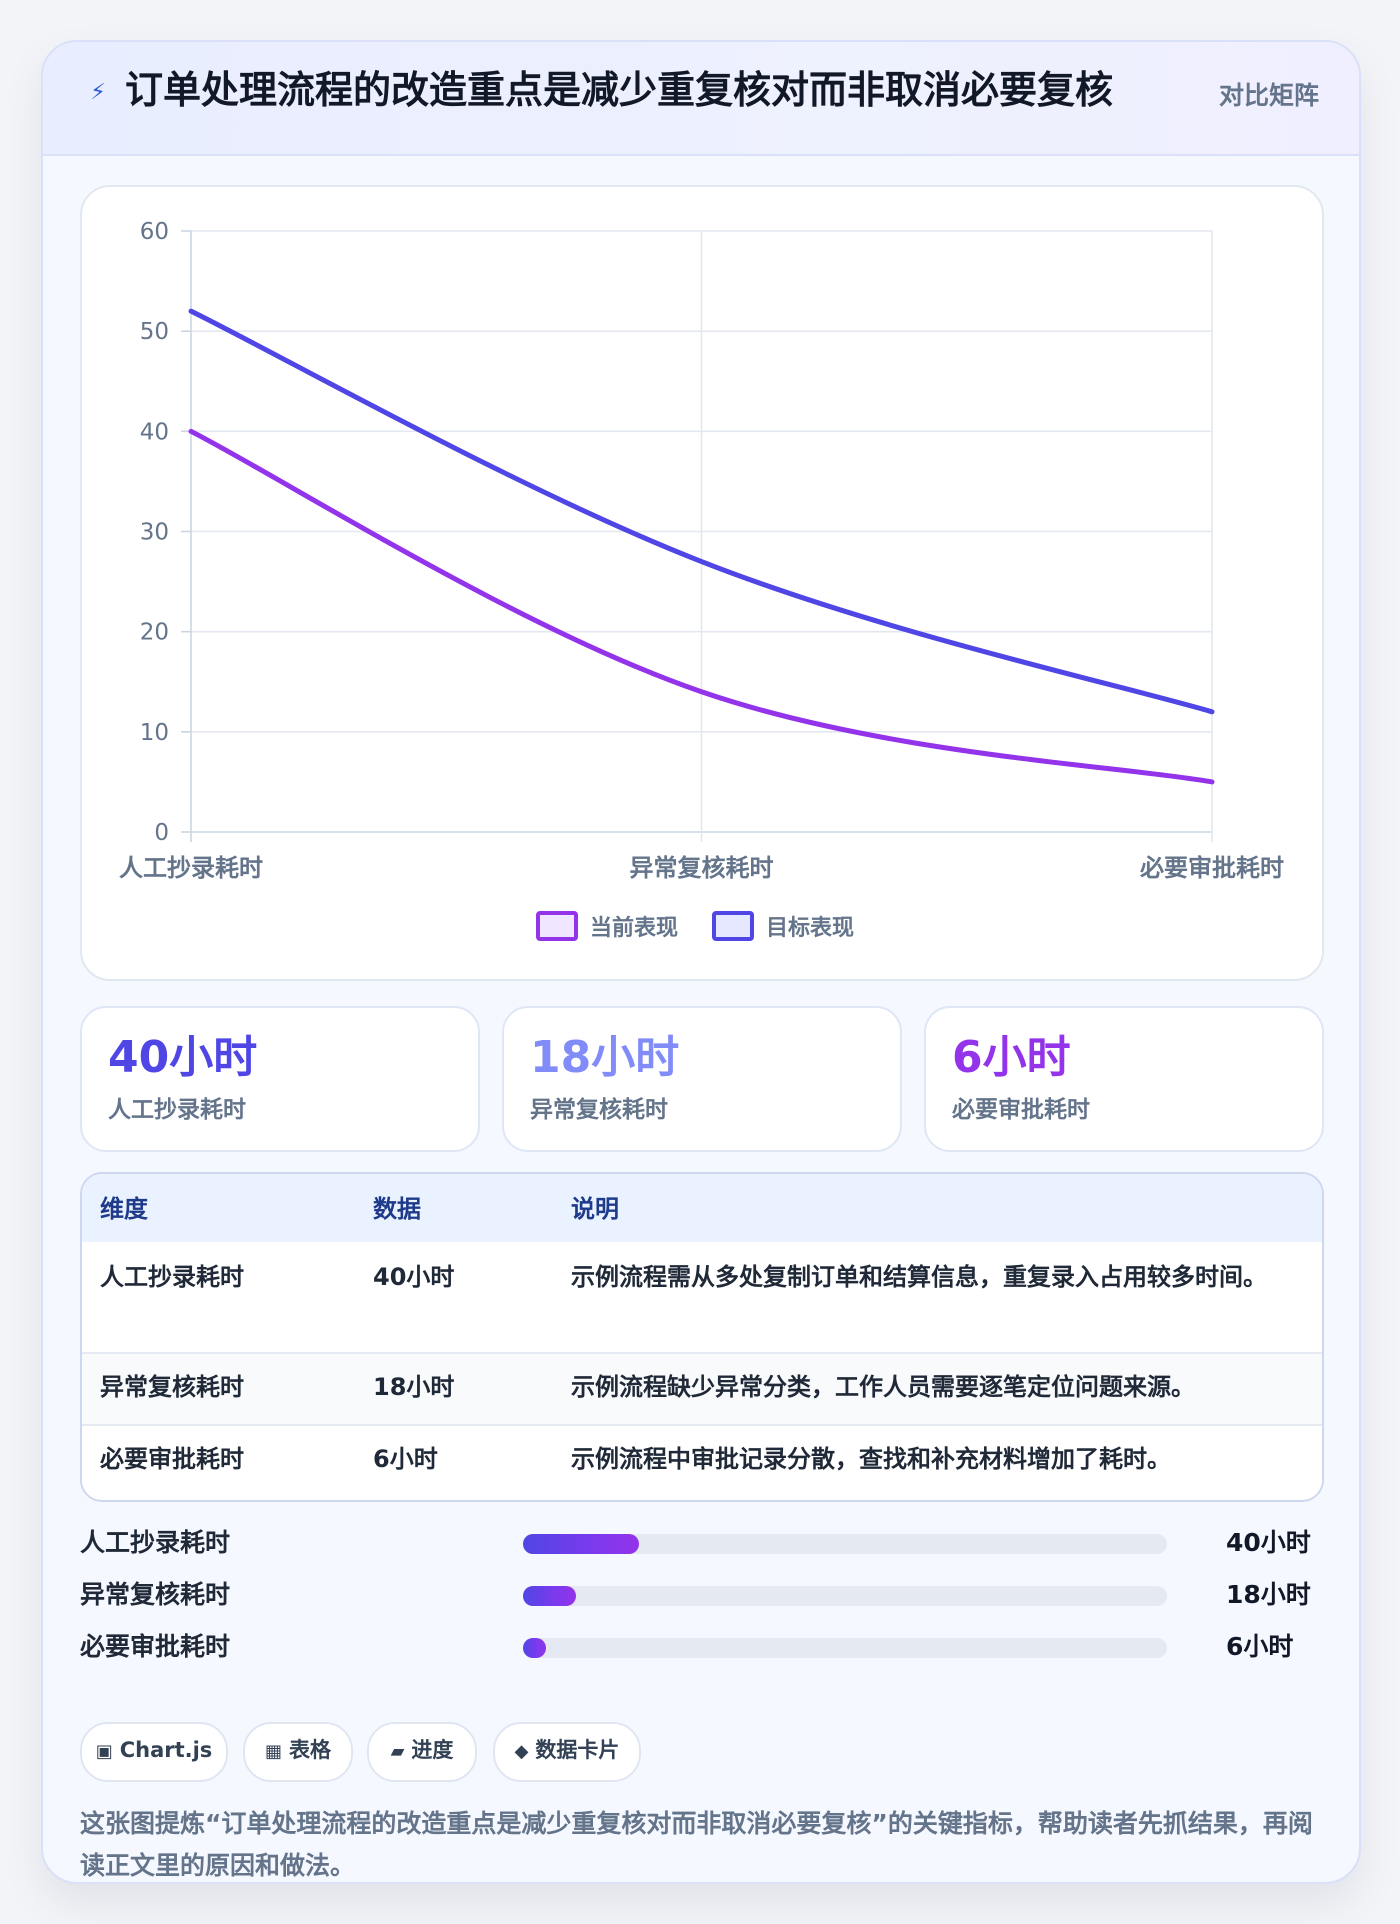  I want to click on progress-row-manual: 人工抄录耗时 40小时, so click(700, 1546).